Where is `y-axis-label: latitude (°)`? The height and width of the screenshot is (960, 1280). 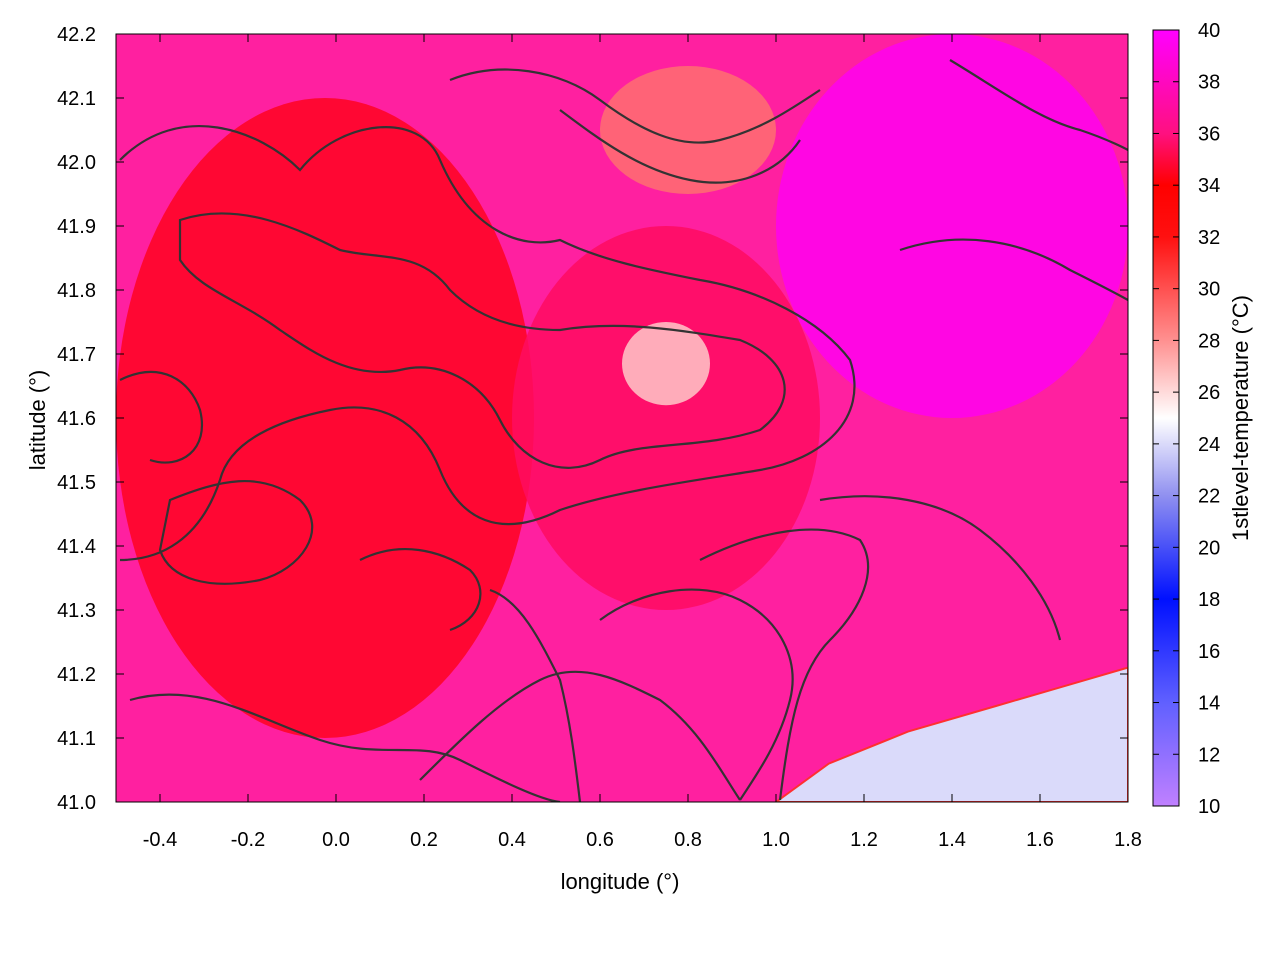
y-axis-label: latitude (°) is located at coordinates (37, 420).